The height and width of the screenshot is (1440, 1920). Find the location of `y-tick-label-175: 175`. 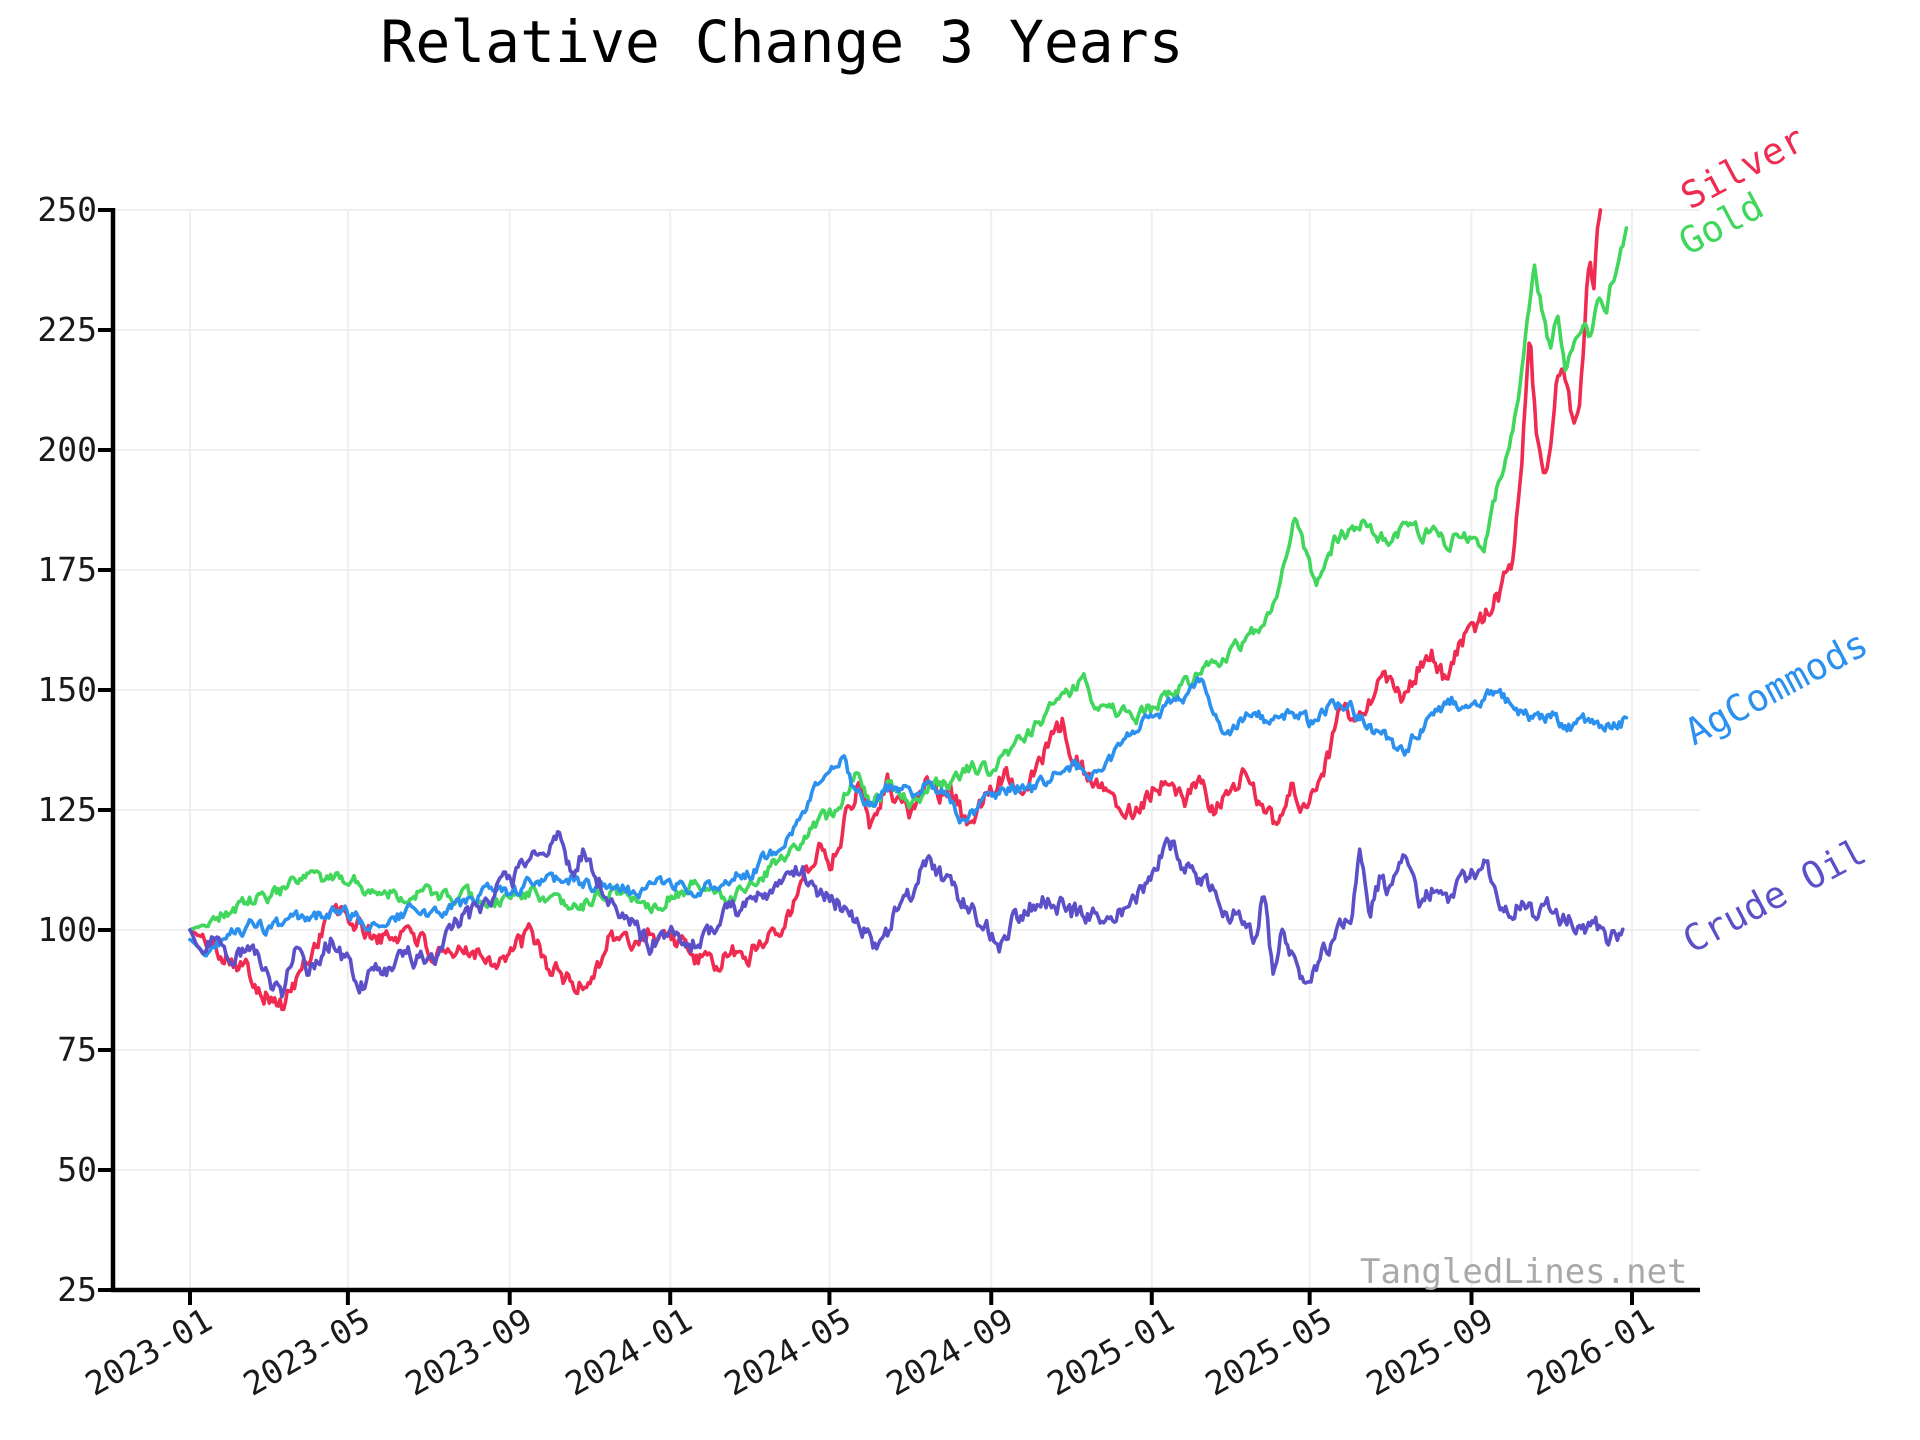

y-tick-label-175: 175 is located at coordinates (67, 569).